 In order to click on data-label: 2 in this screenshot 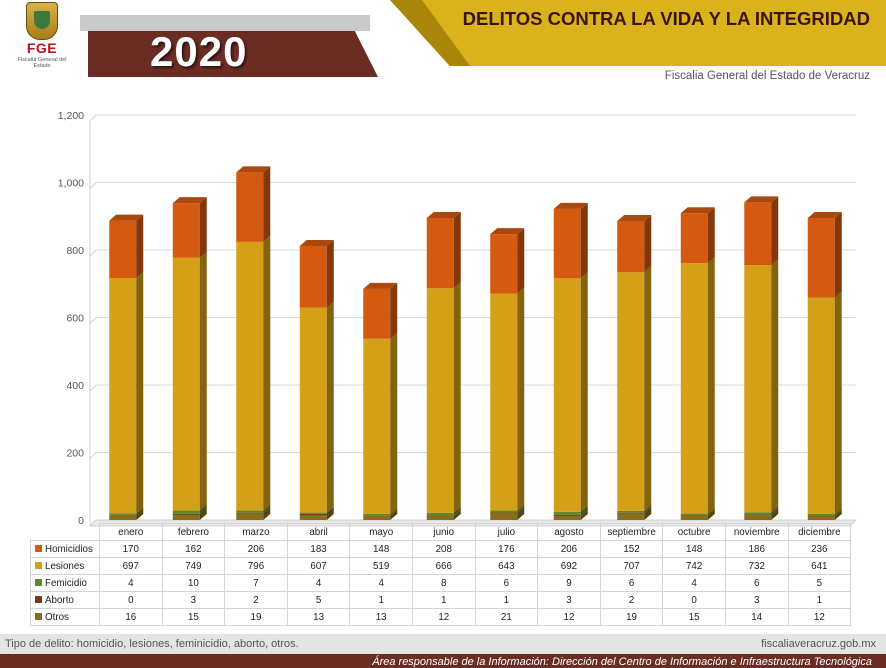, I will do `click(256, 600)`.